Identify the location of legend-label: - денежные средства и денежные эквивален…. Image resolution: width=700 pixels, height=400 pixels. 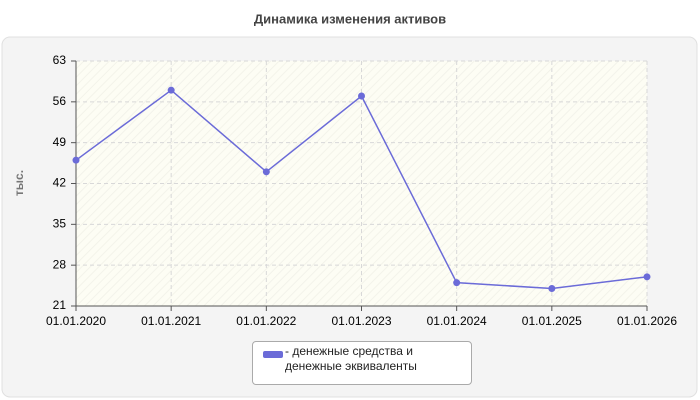
(351, 358).